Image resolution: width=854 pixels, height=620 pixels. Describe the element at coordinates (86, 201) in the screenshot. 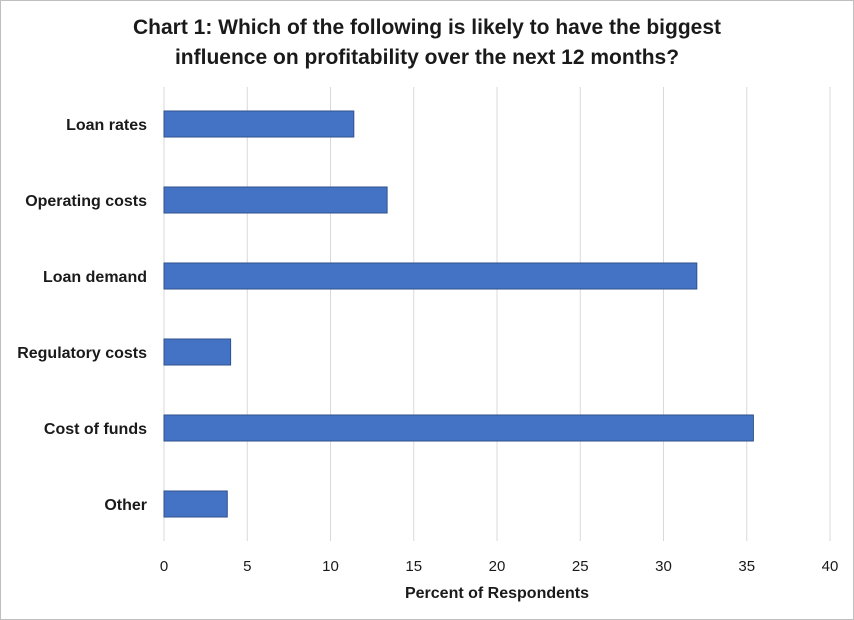

I see `category-label-operating-costs: Operating costs` at that location.